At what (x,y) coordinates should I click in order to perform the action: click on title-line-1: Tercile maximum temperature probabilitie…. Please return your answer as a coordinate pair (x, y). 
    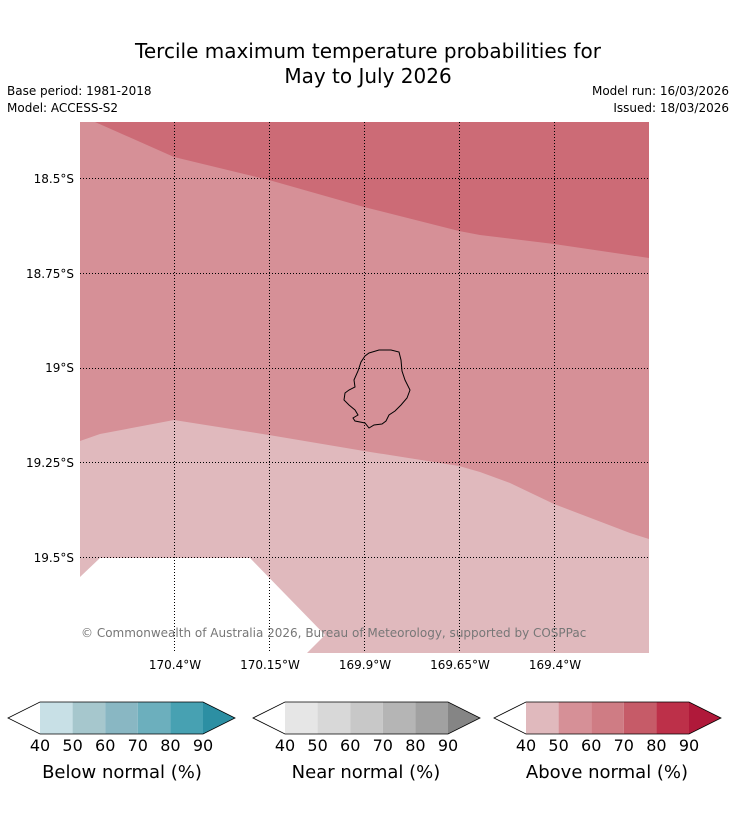
    Looking at the image, I should click on (368, 51).